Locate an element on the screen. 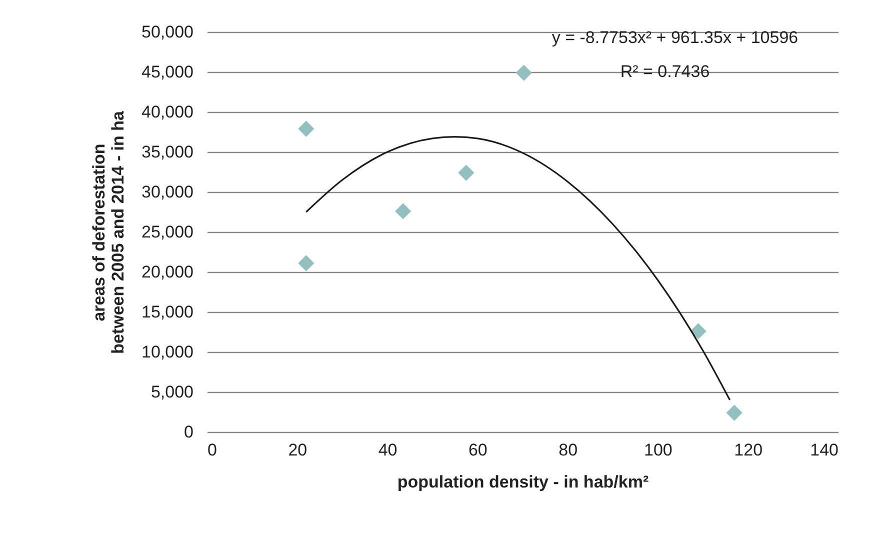 The image size is (892, 556). x-tick-label: 20 is located at coordinates (298, 450).